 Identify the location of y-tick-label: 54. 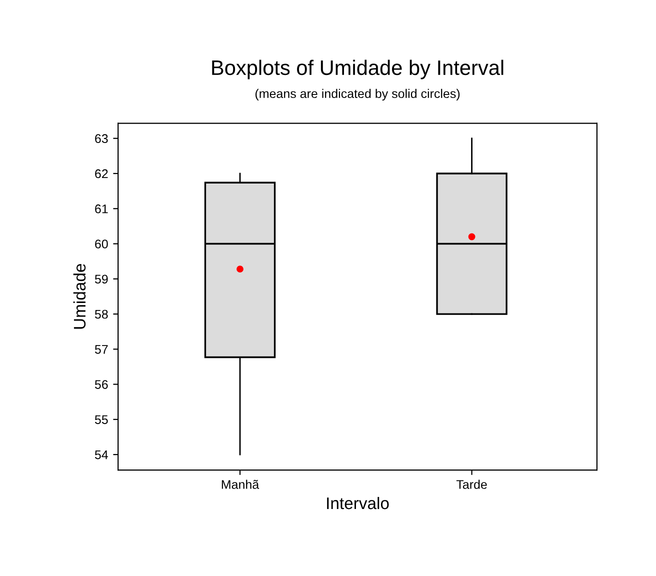
(101, 455).